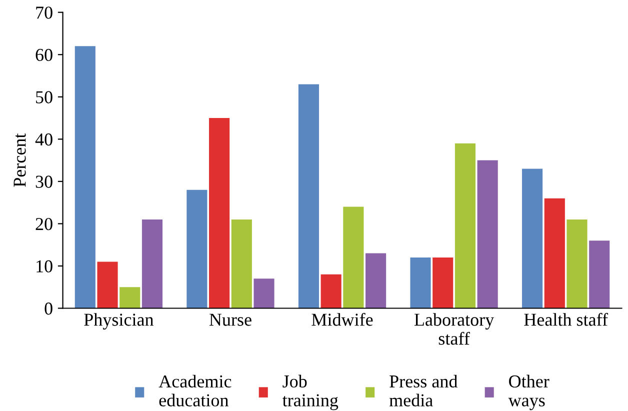 This screenshot has height=411, width=628. I want to click on x-tick-label: Health staff, so click(566, 319).